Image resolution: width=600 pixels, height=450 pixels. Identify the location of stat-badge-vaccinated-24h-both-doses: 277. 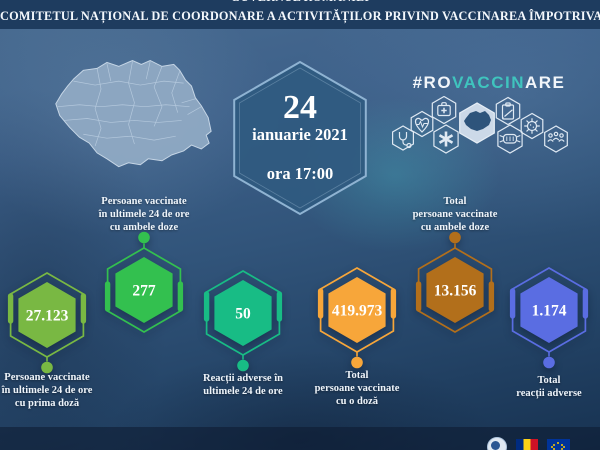
(144, 292).